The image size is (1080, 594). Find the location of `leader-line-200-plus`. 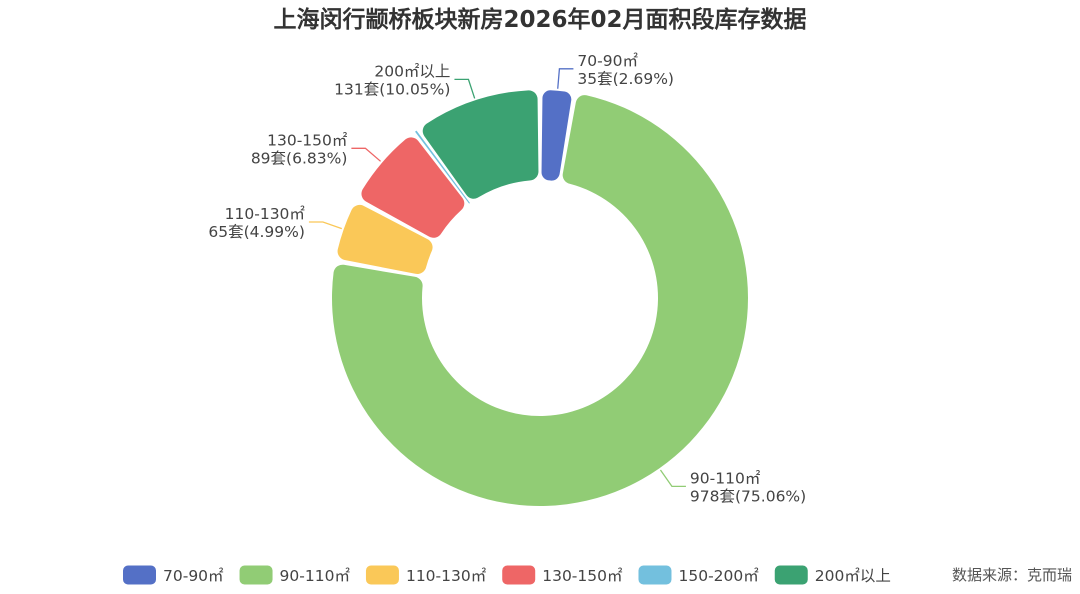

leader-line-200-plus is located at coordinates (465, 88).